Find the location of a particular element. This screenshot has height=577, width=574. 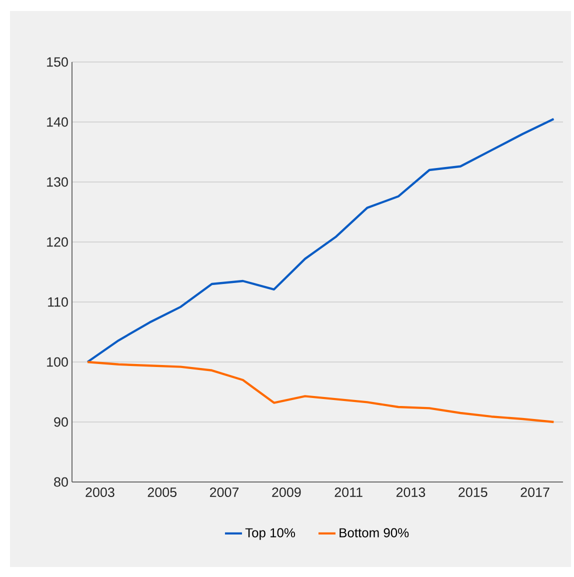

legend-label: Top 10% is located at coordinates (270, 534).